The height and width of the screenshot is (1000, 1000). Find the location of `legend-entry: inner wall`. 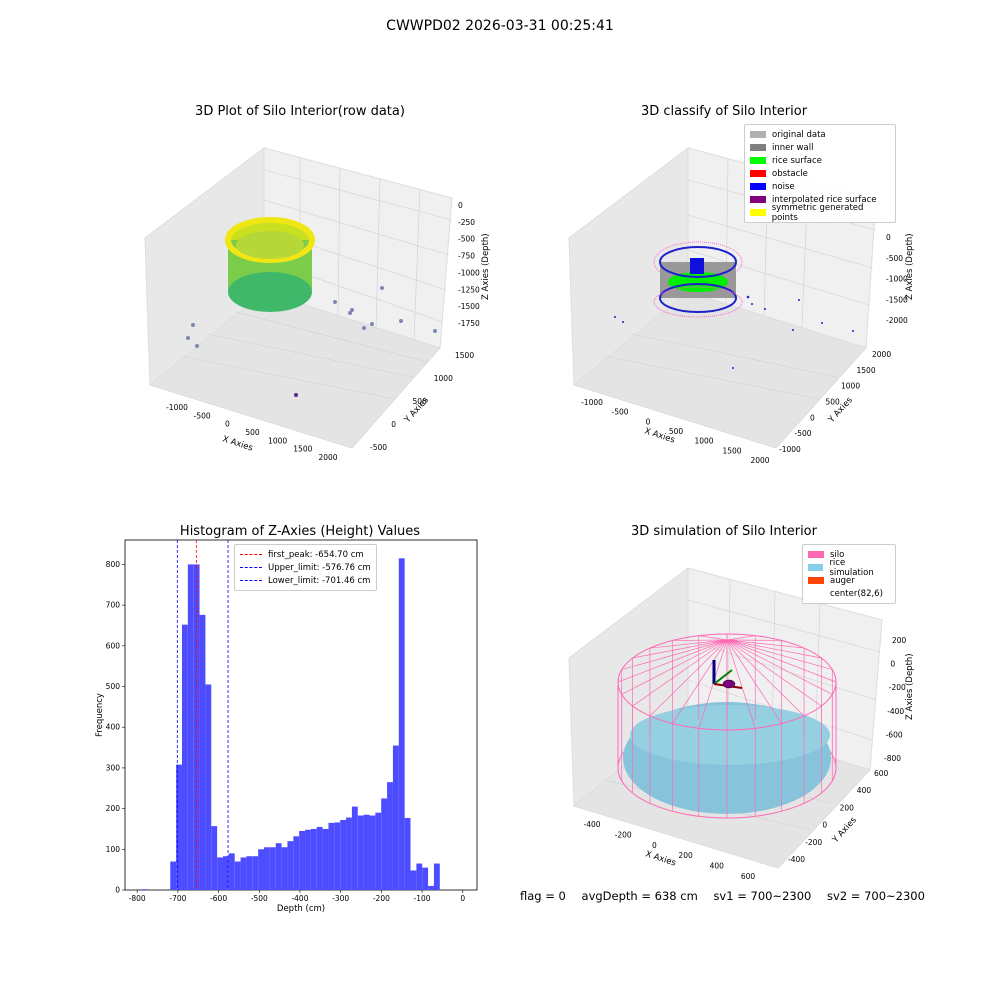

legend-entry: inner wall is located at coordinates (820, 147).